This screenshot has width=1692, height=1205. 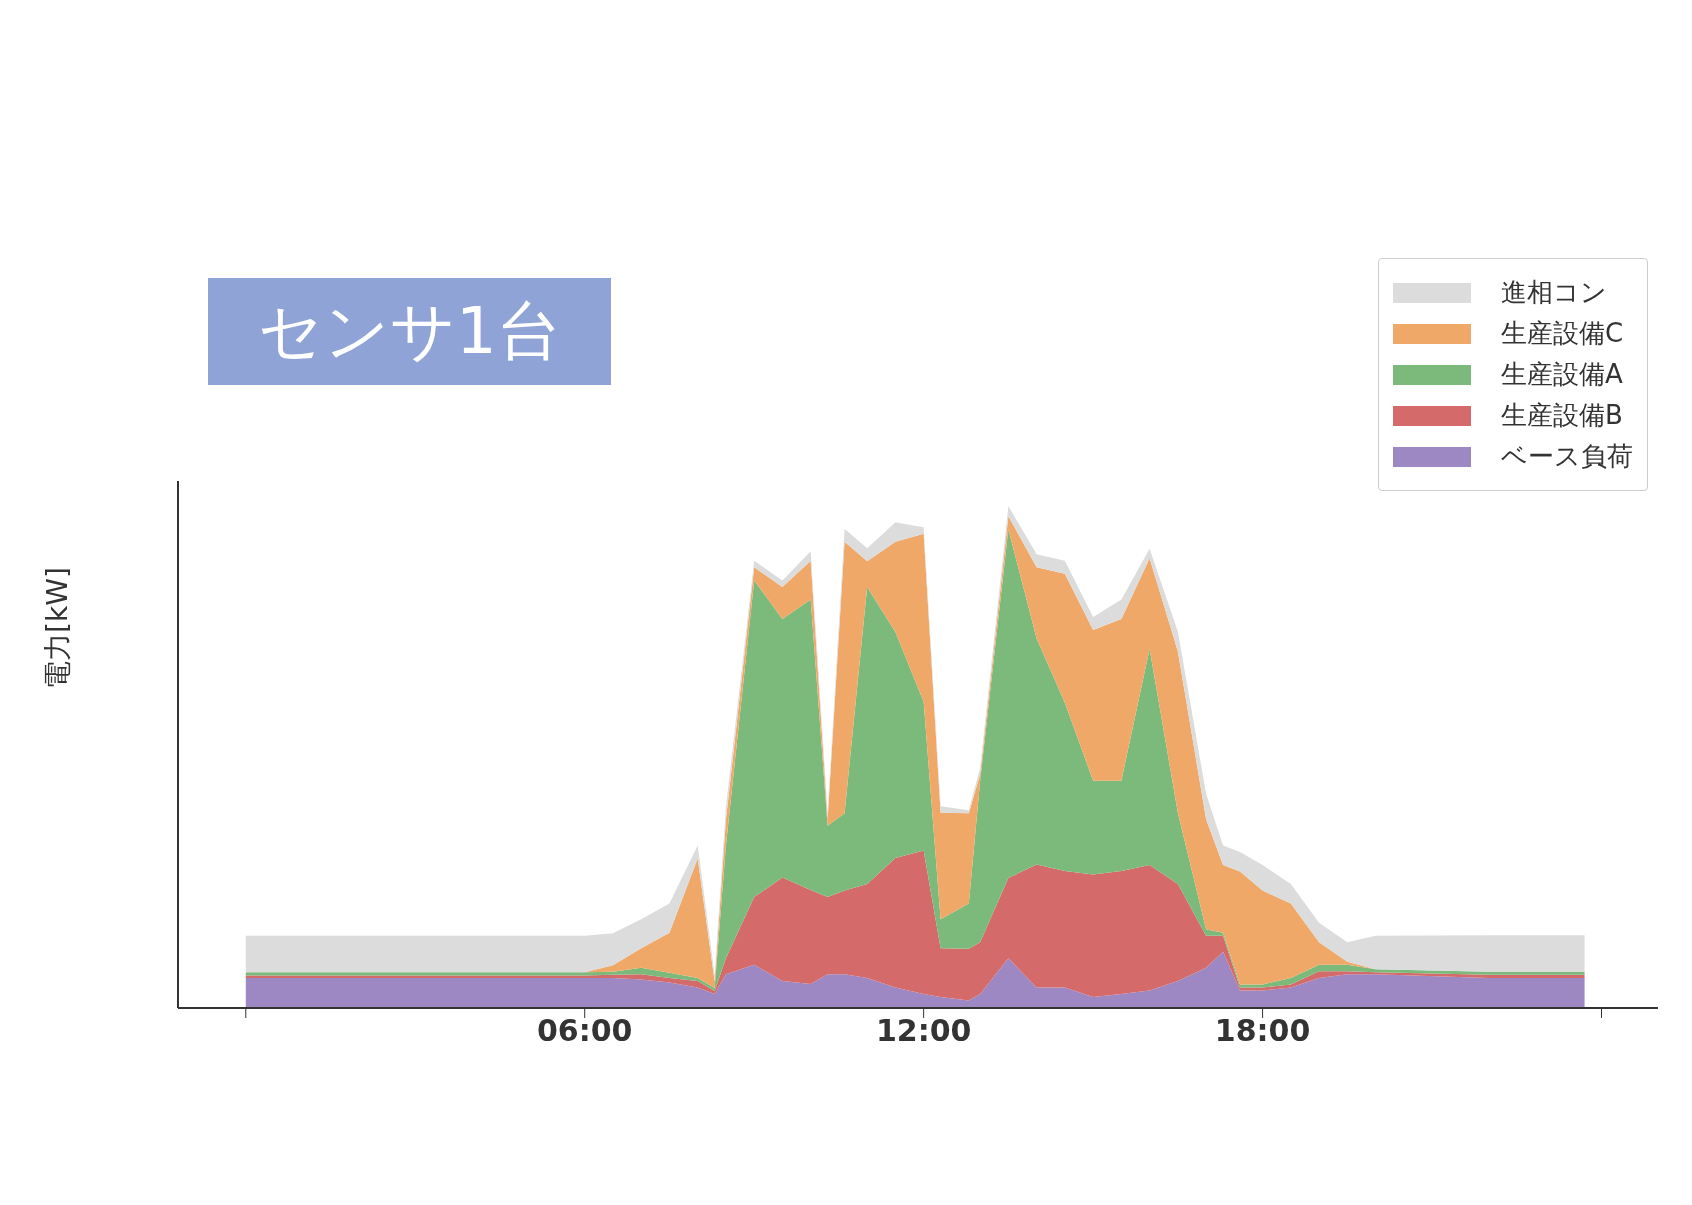 I want to click on legend-label: ベース負荷, so click(x=1567, y=456).